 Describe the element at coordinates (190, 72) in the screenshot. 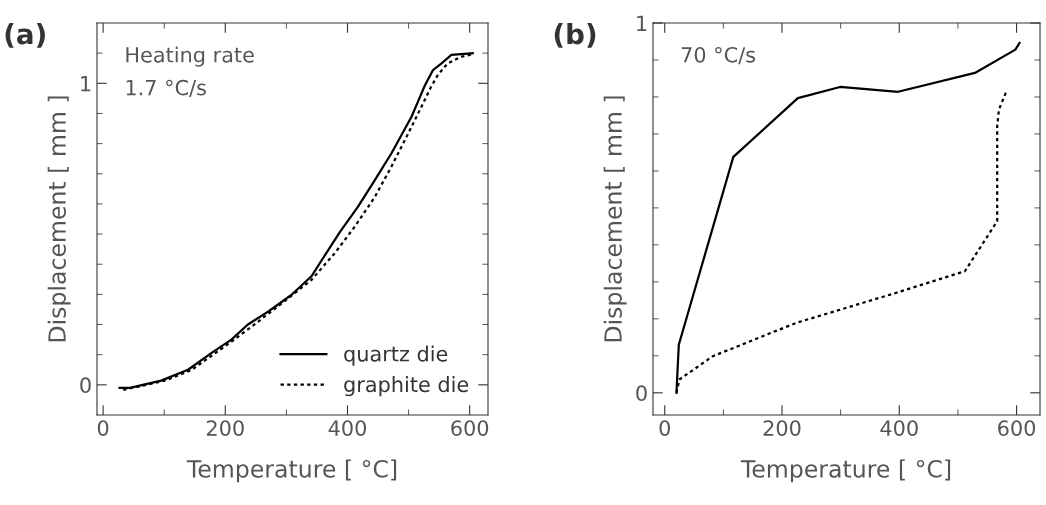

I see `annotation: Heating rate 1.7 °C/s` at that location.